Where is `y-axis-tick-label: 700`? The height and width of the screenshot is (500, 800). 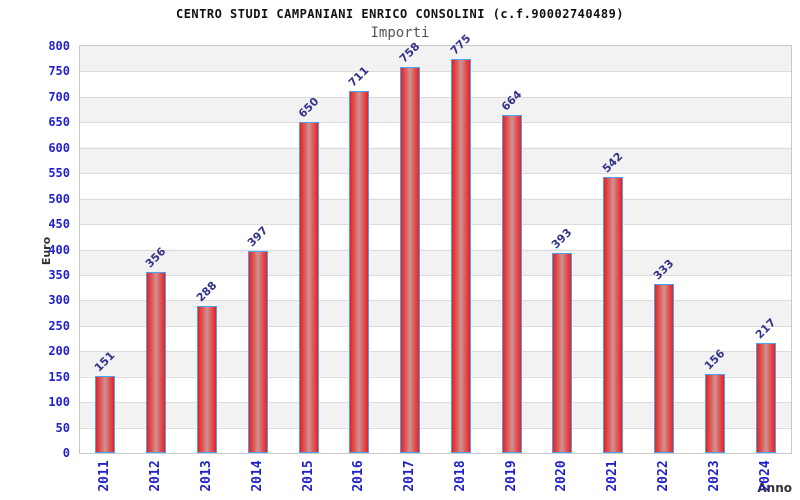 y-axis-tick-label: 700 is located at coordinates (59, 96).